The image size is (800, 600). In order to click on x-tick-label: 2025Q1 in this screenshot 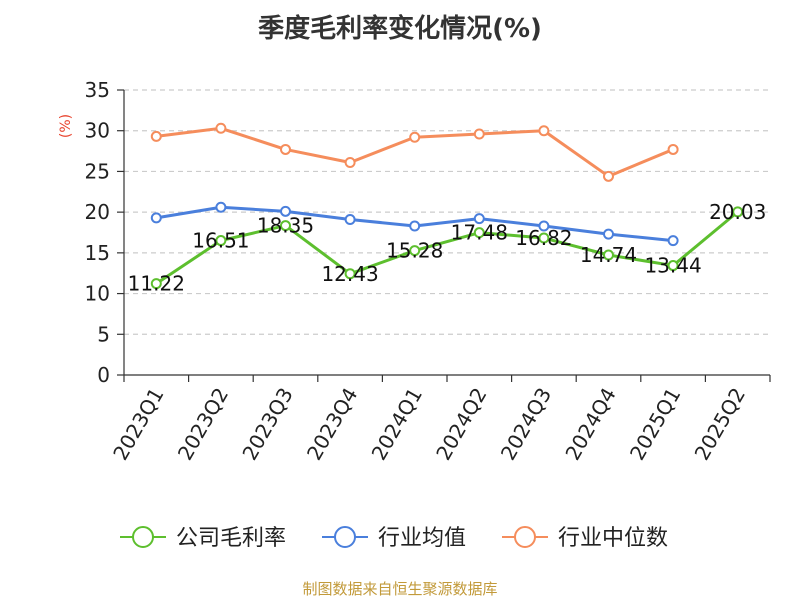, I will do `click(655, 424)`.